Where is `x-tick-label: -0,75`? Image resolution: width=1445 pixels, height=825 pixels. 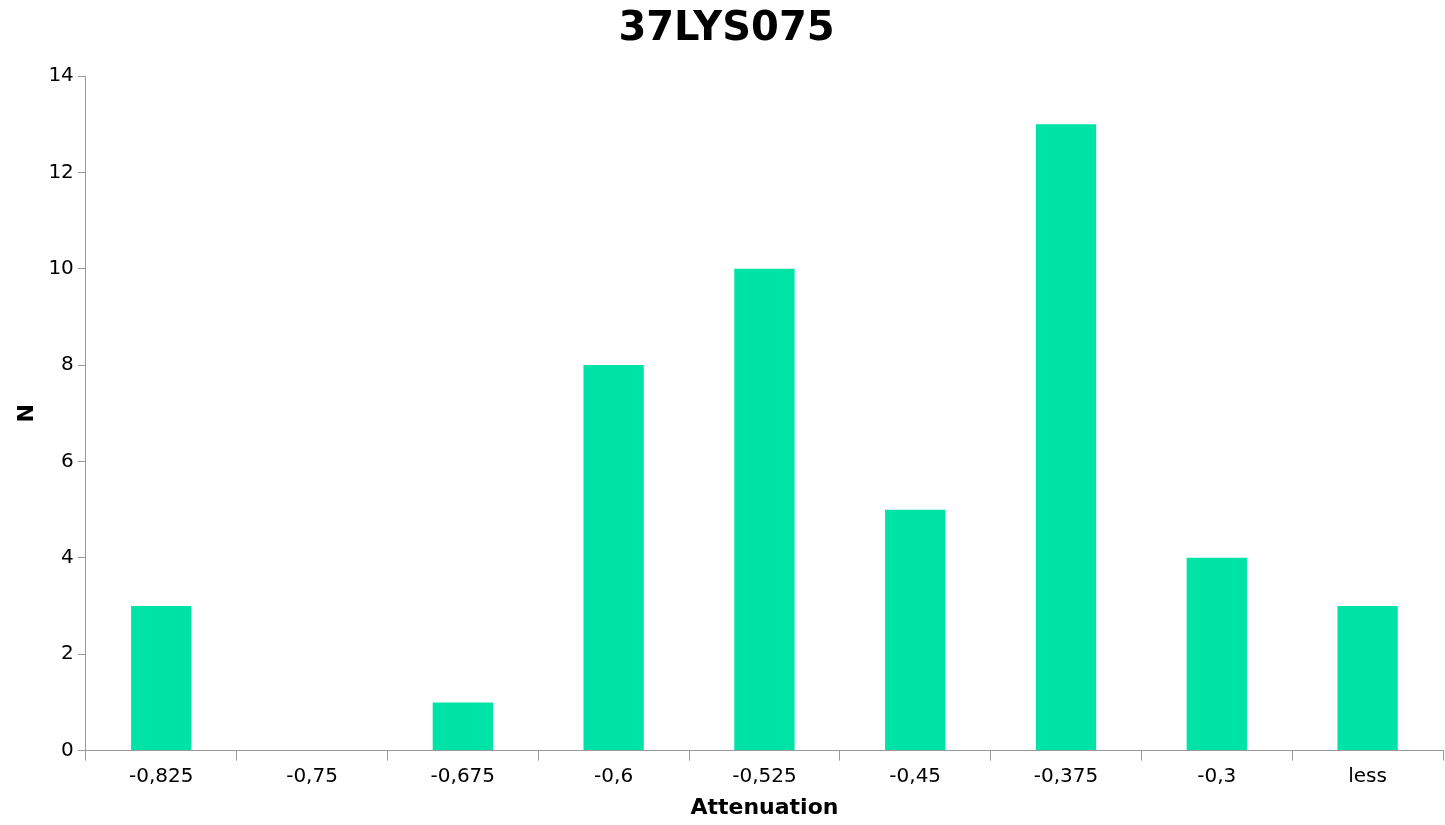
x-tick-label: -0,75 is located at coordinates (312, 774).